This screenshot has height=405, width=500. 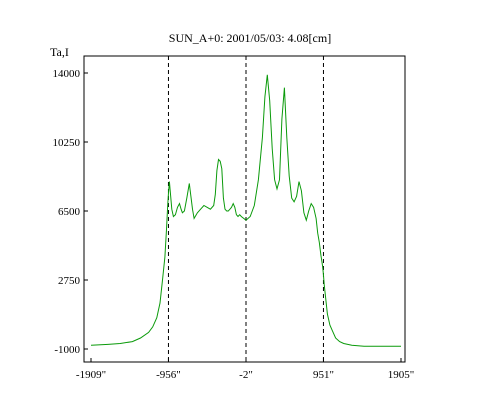 I want to click on x-axis-ticks: -1909" -956" -2" 951" 1905", so click(x=245, y=369).